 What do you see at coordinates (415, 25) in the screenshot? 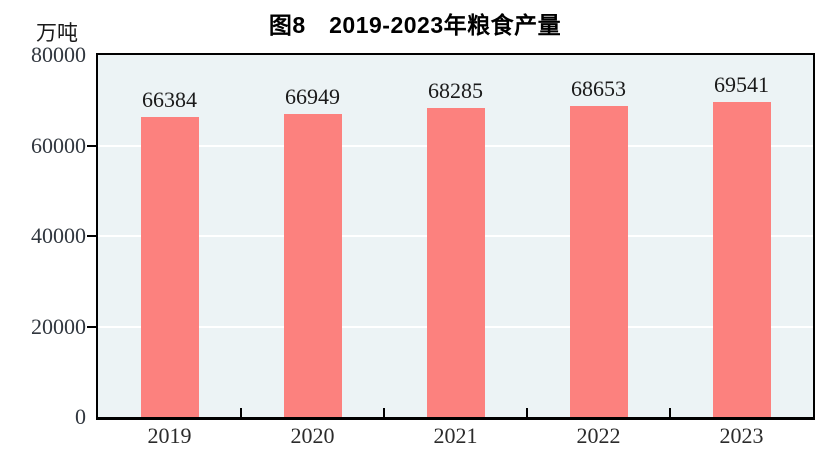
I see `chart-title: 图8 2019-2023年粮食产量` at bounding box center [415, 25].